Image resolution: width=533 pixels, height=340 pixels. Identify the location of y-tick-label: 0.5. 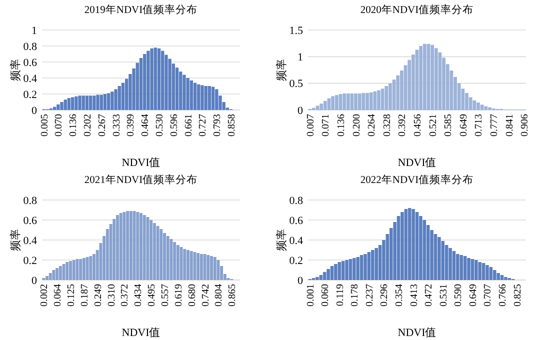
(296, 84).